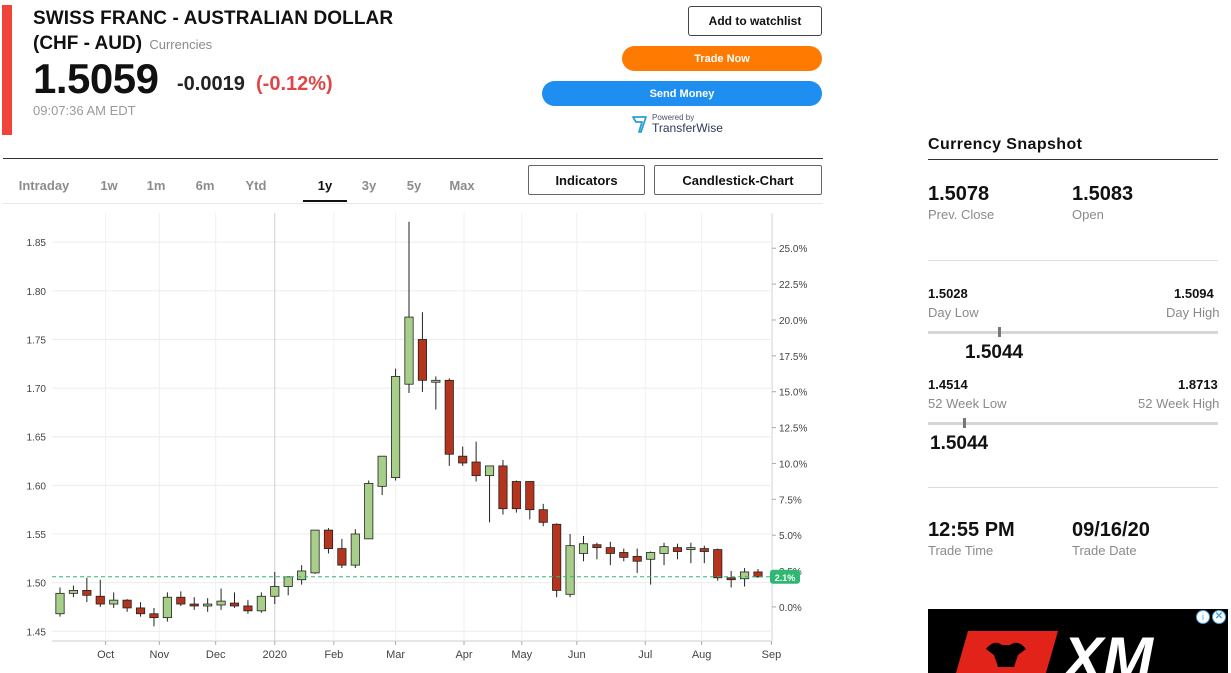 This screenshot has width=1231, height=673. What do you see at coordinates (1073, 487) in the screenshot?
I see `snapshot-separator` at bounding box center [1073, 487].